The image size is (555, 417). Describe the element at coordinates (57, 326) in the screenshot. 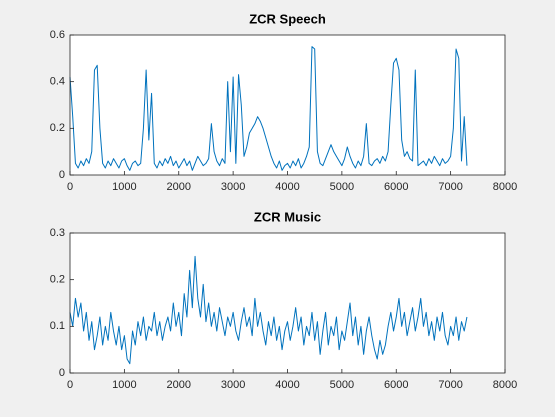

I see `y-tick-label: 0.1` at that location.